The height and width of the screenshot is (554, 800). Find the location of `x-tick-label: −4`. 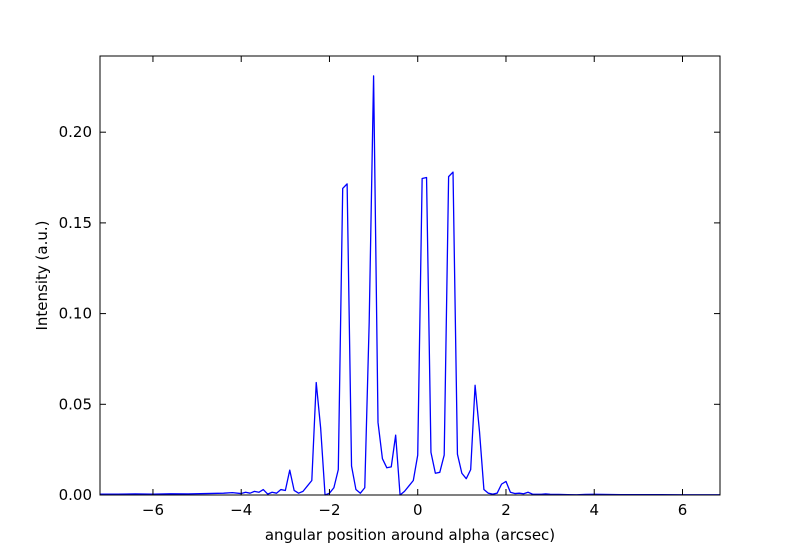

x-tick-label: −4 is located at coordinates (241, 510).